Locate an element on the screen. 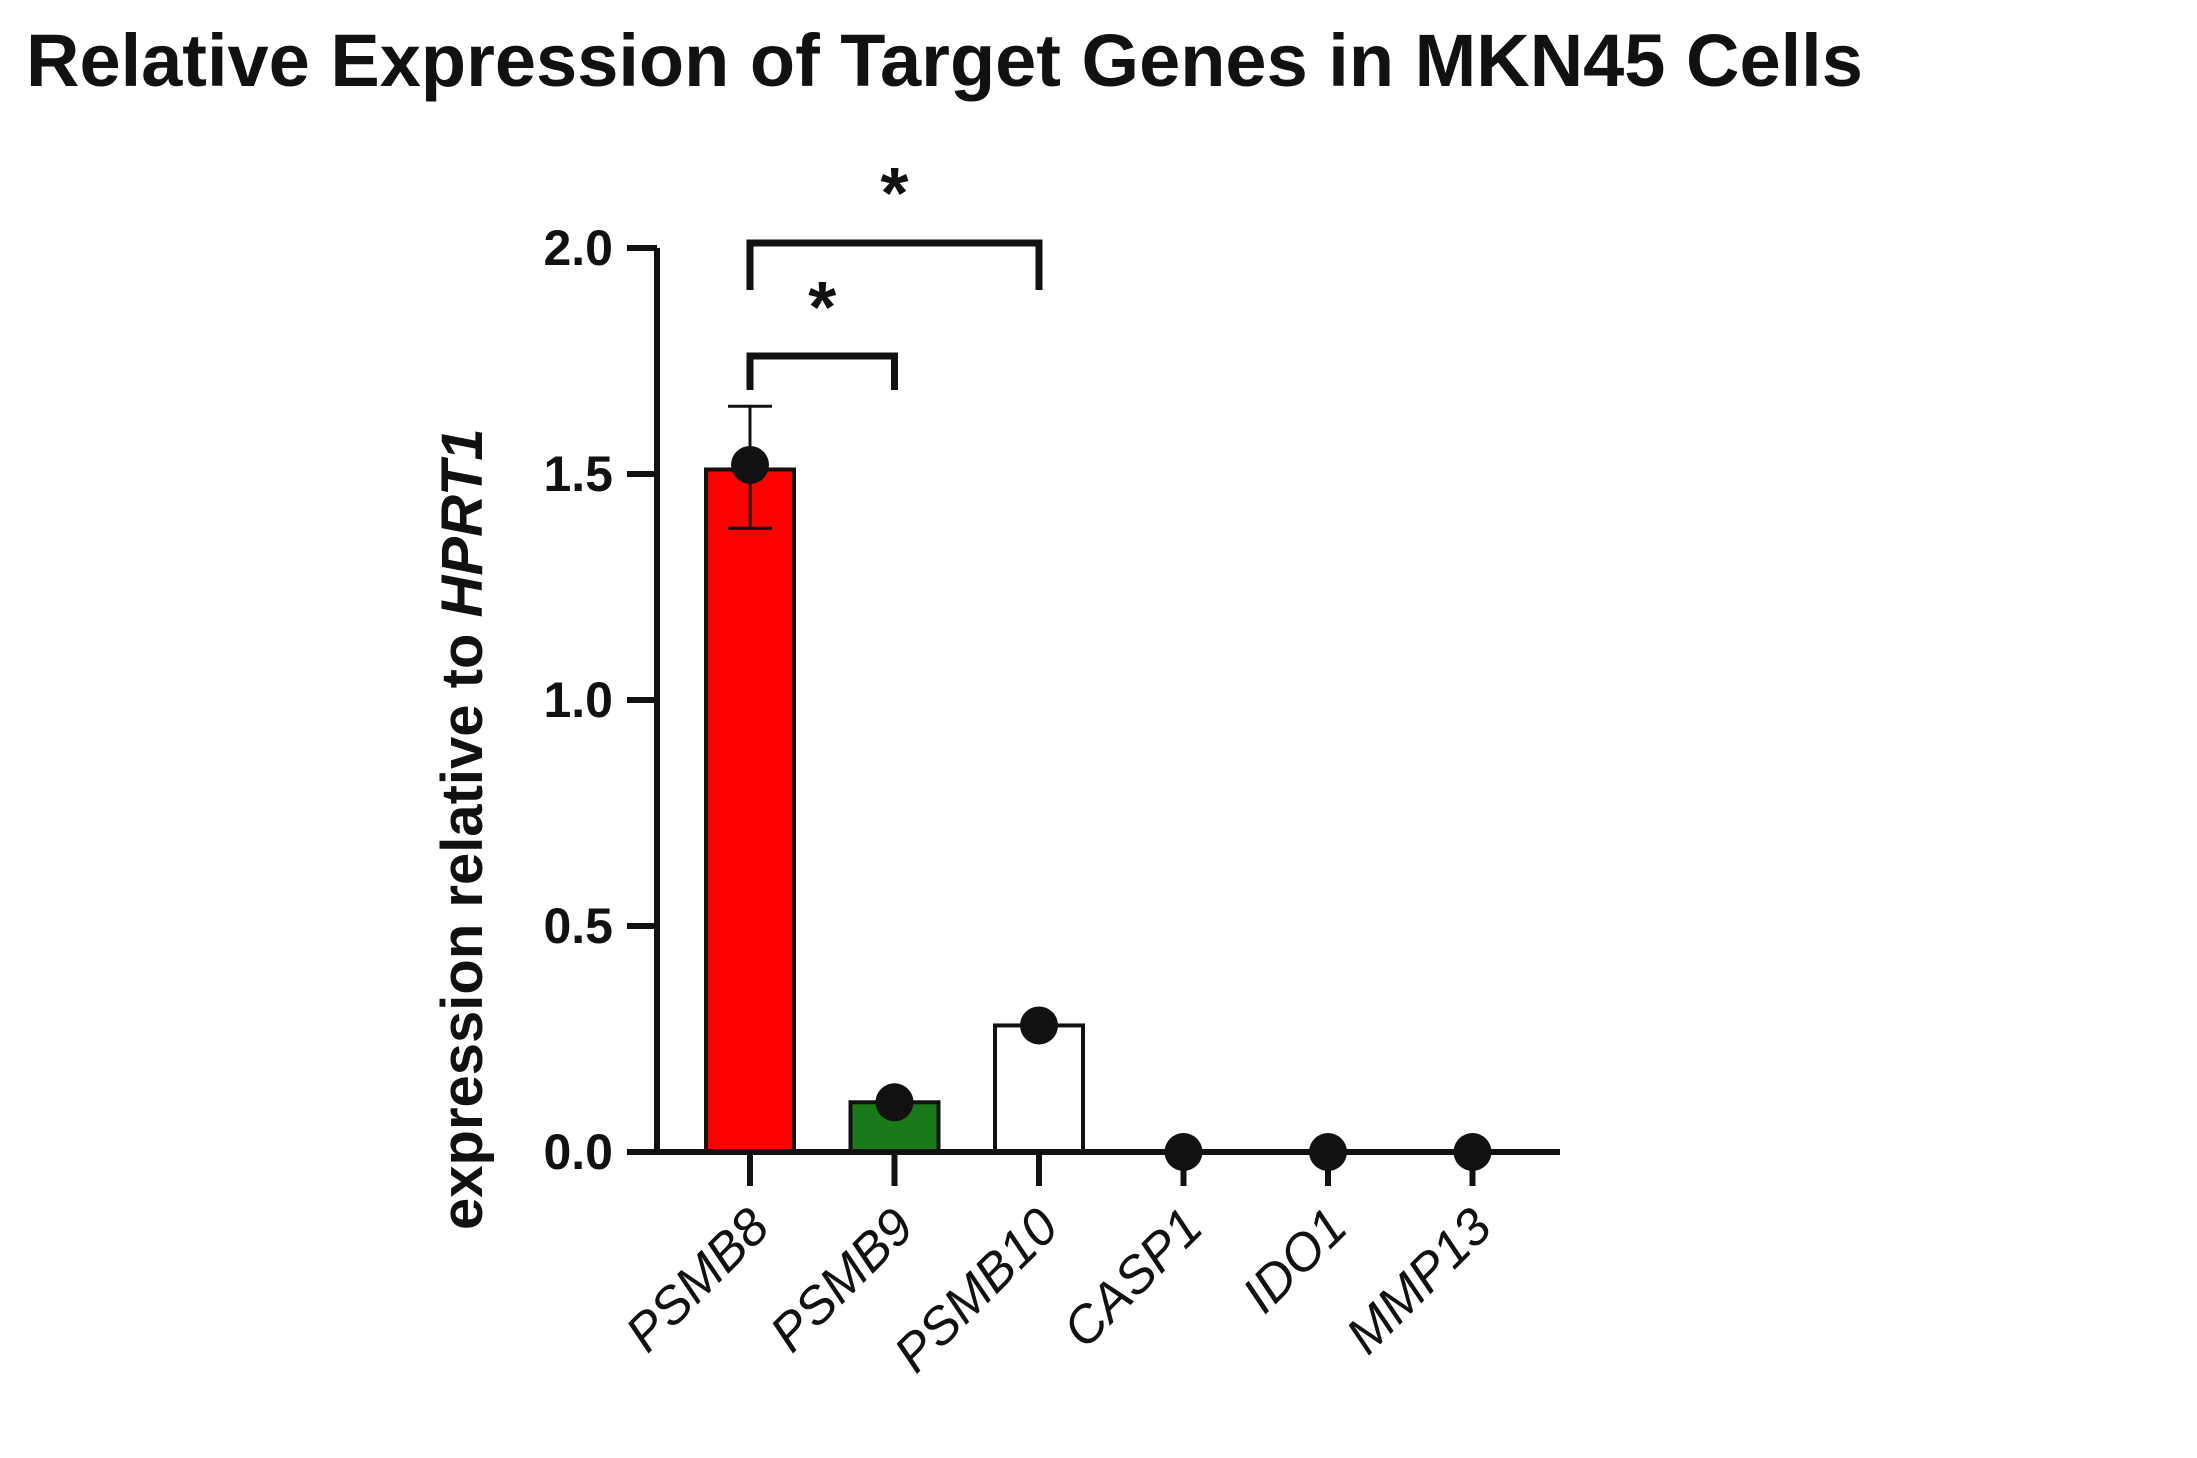 This screenshot has width=2197, height=1458. y-tick-label: 2.0 is located at coordinates (578, 248).